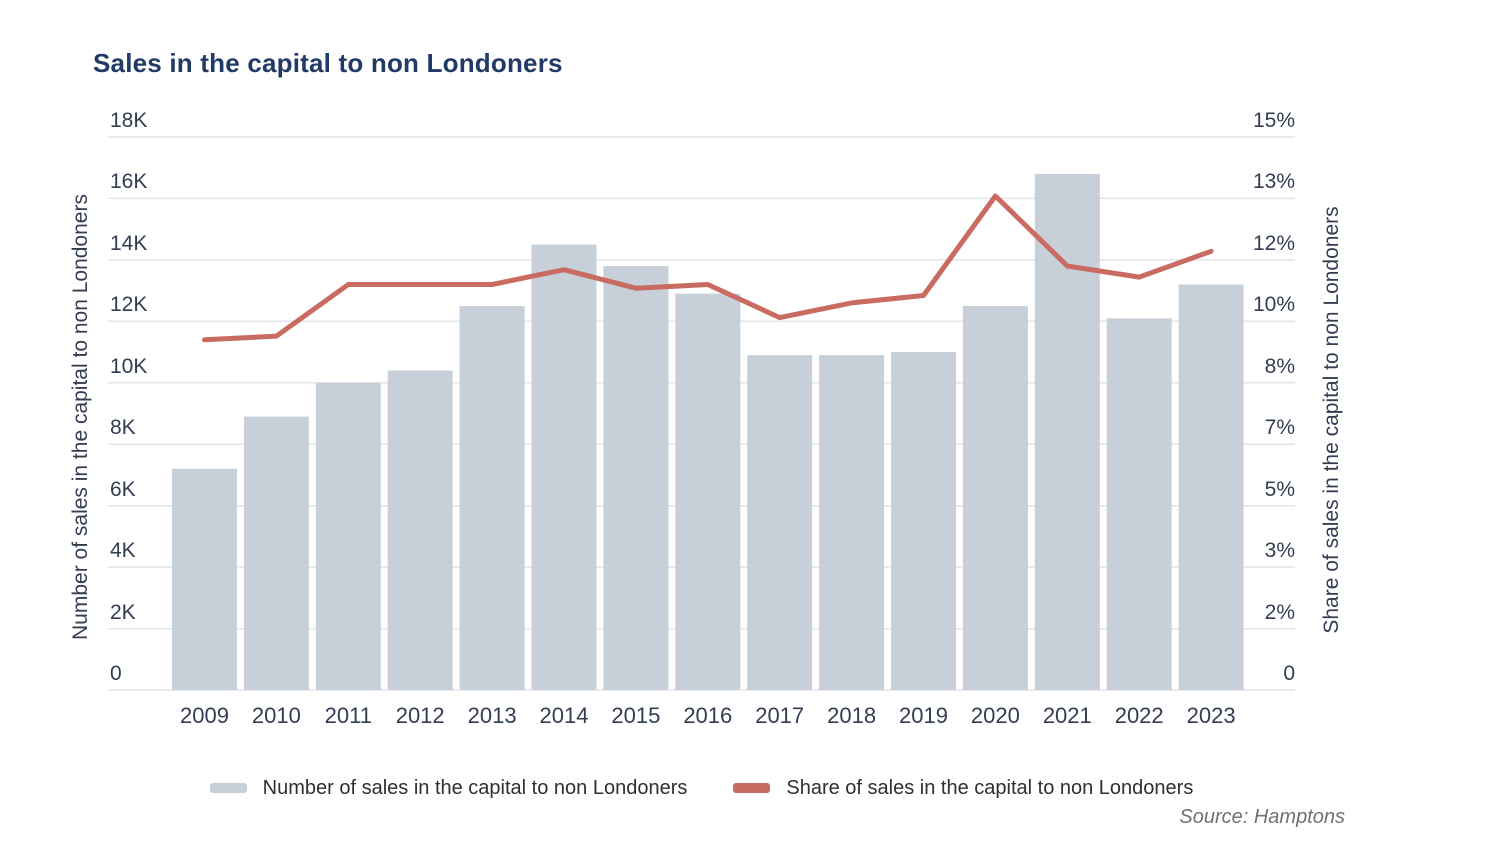 The image size is (1492, 860). I want to click on x-axis-label-2010: 2010, so click(276, 715).